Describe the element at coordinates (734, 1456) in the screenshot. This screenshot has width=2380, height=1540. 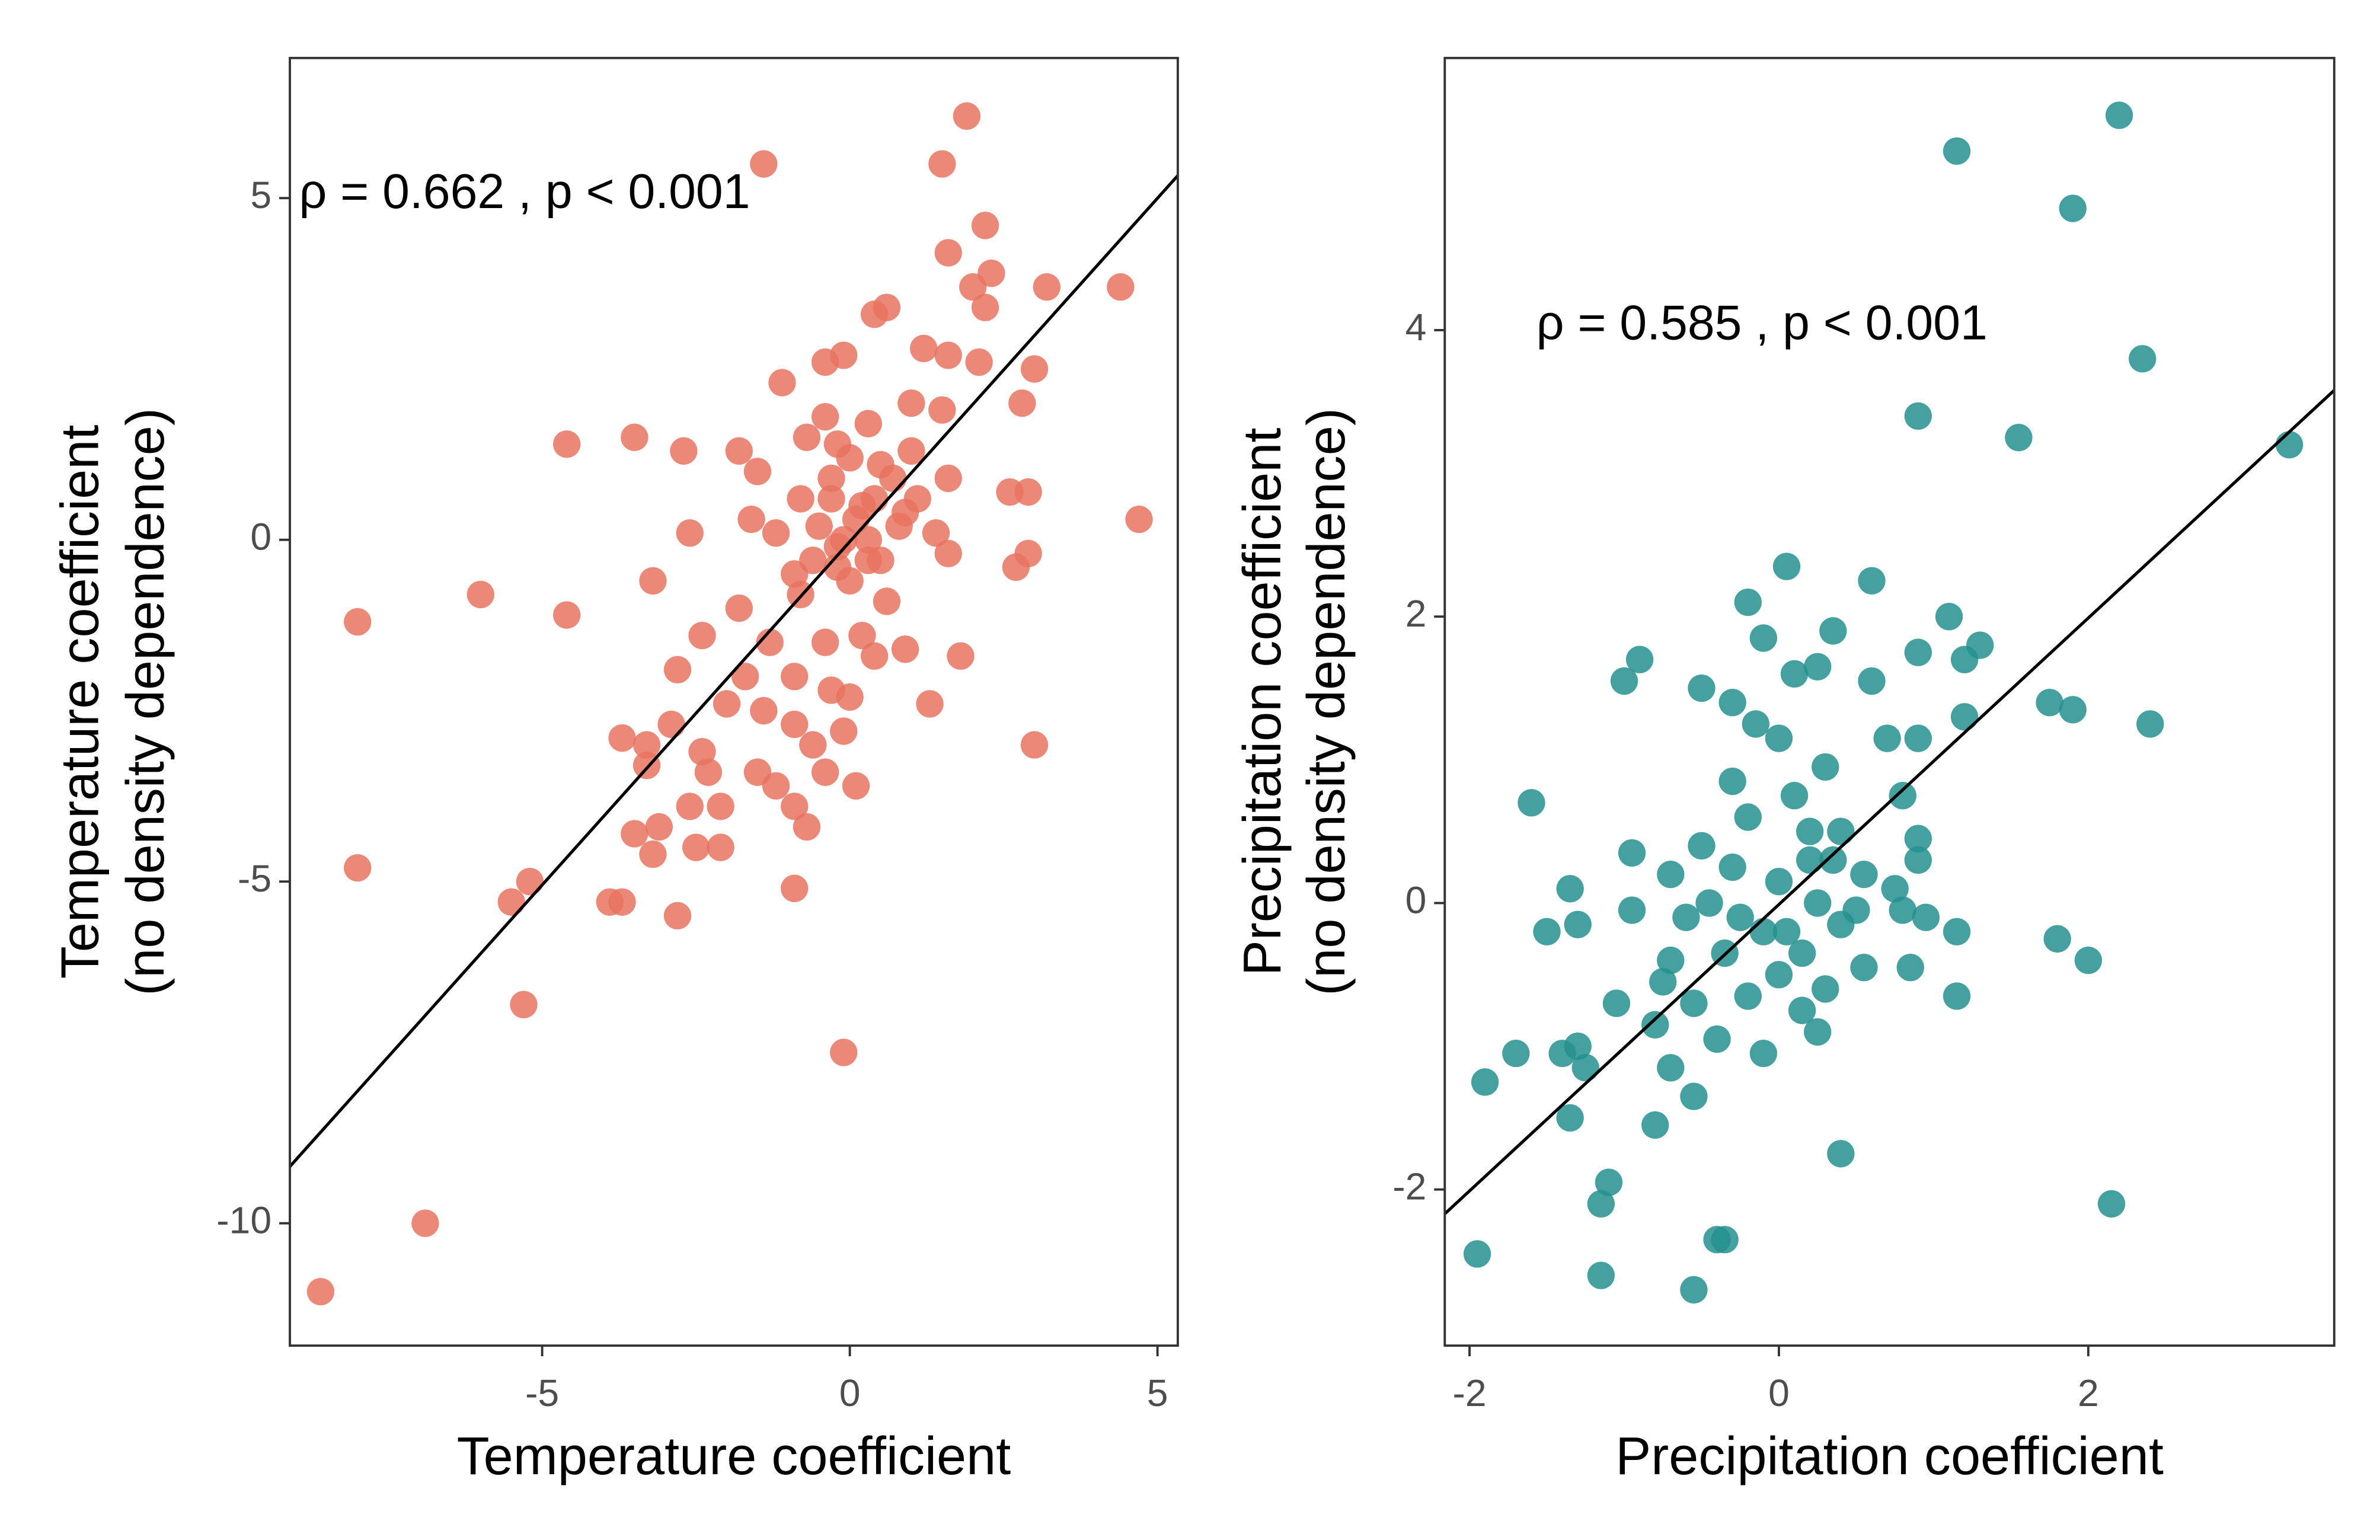
I see `x-axis-title: Temperature coefficient` at that location.